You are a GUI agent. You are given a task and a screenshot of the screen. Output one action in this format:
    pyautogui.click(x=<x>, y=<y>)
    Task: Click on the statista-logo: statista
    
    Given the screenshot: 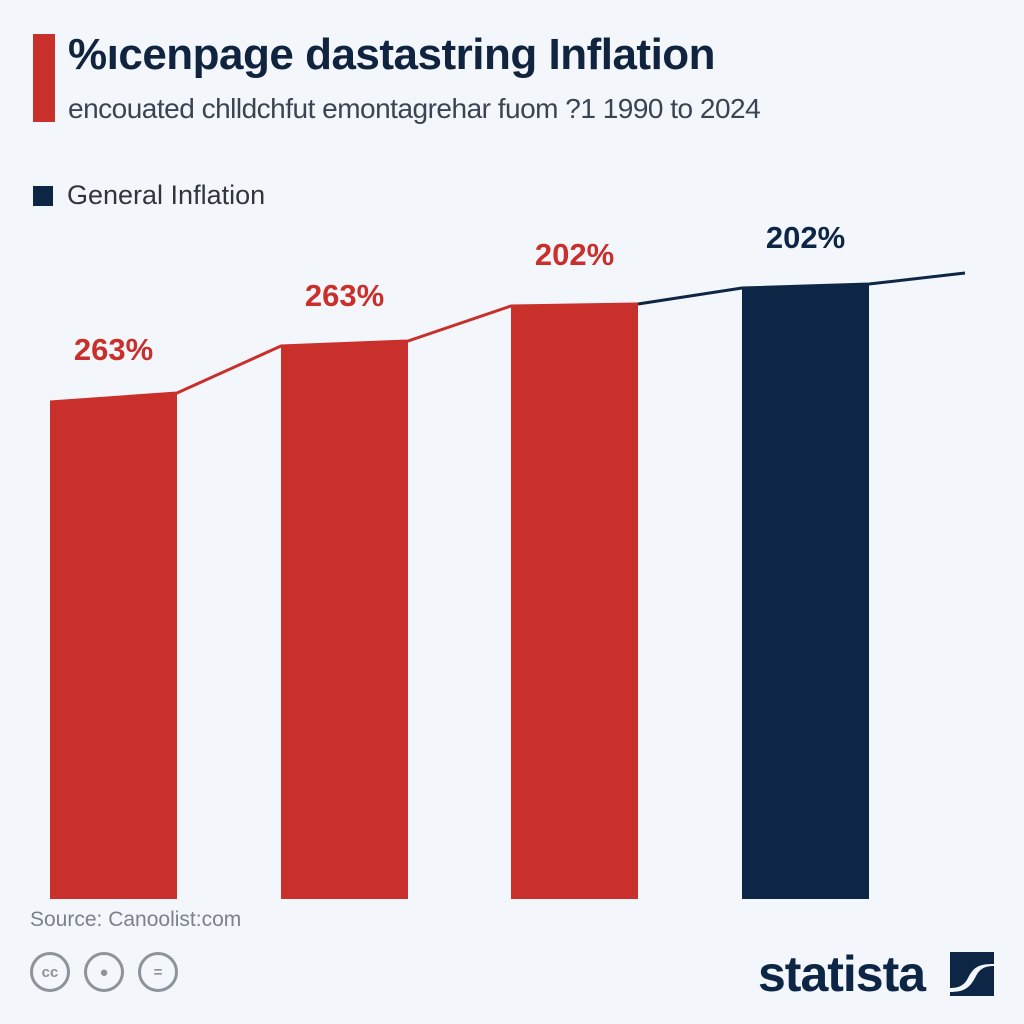 What is the action you would take?
    pyautogui.click(x=842, y=974)
    